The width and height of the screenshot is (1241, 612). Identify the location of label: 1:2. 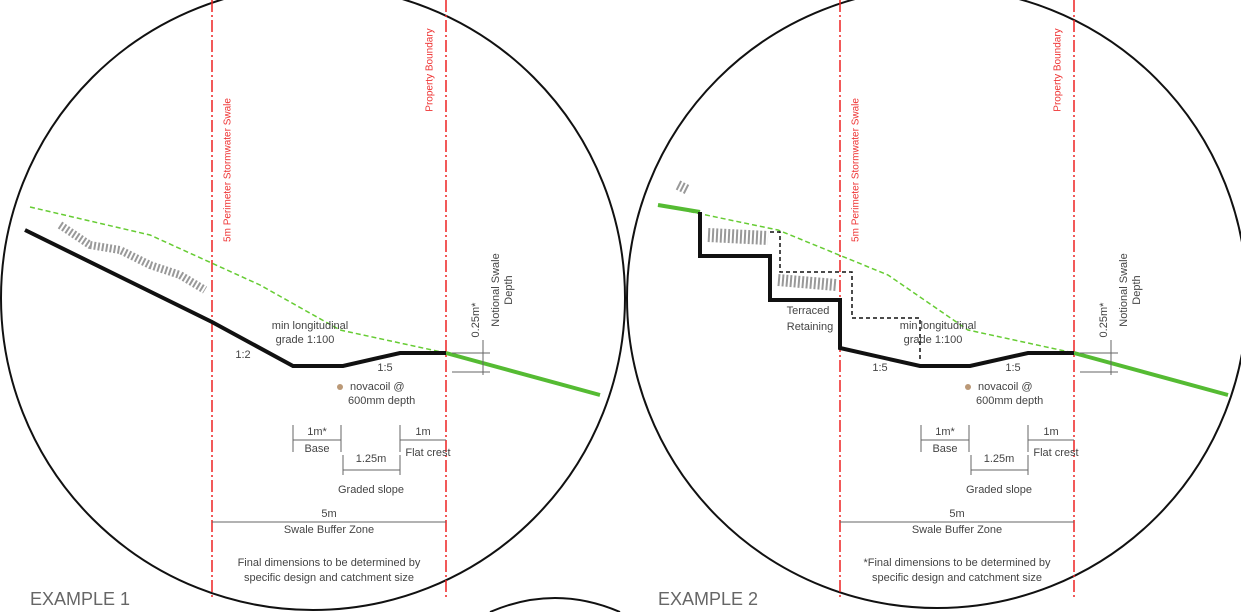
(242, 355).